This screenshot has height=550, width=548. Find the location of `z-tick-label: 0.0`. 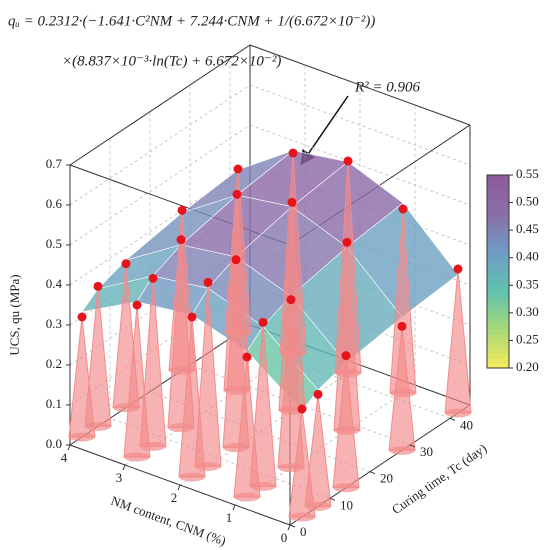

z-tick-label: 0.0 is located at coordinates (54, 443).